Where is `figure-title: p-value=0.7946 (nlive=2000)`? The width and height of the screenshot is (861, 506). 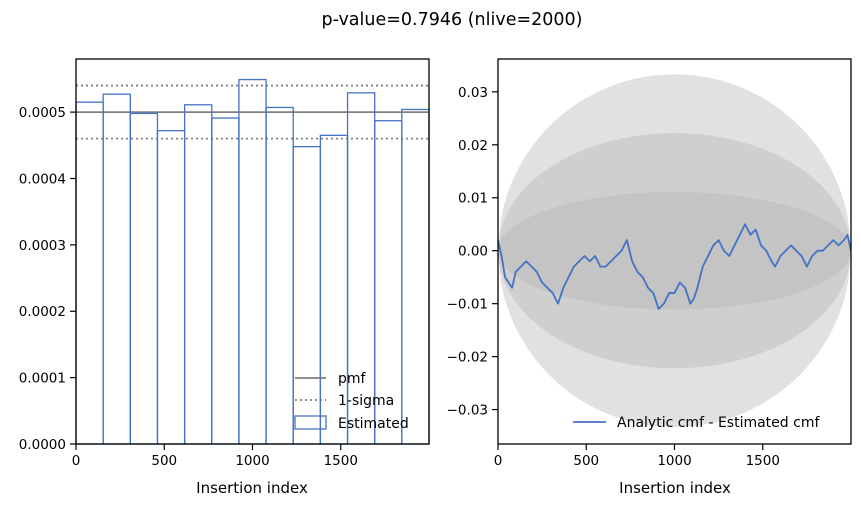
figure-title: p-value=0.7946 (nlive=2000) is located at coordinates (451, 20).